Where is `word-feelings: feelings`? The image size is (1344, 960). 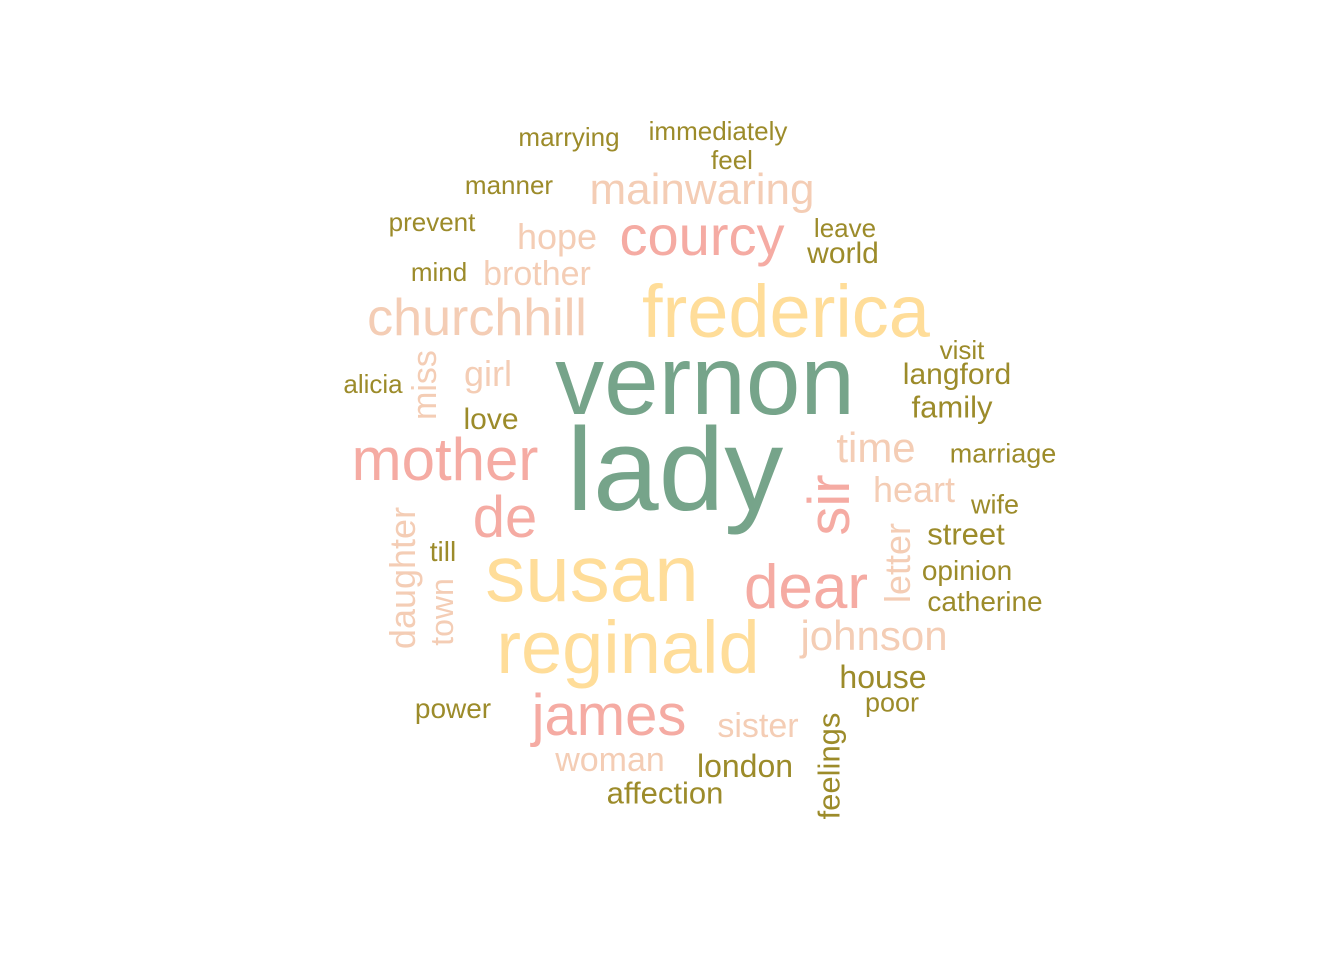
word-feelings: feelings is located at coordinates (829, 766).